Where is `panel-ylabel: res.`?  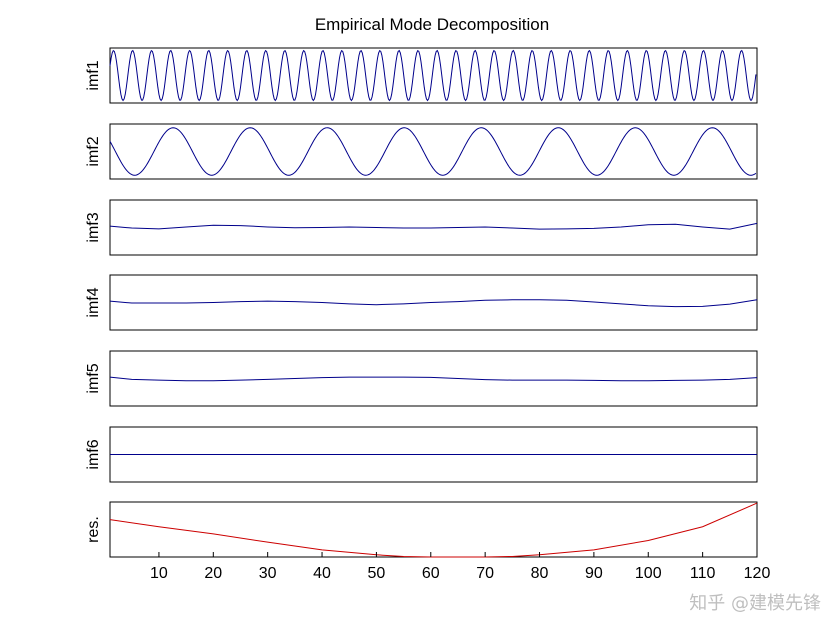 panel-ylabel: res. is located at coordinates (93, 529).